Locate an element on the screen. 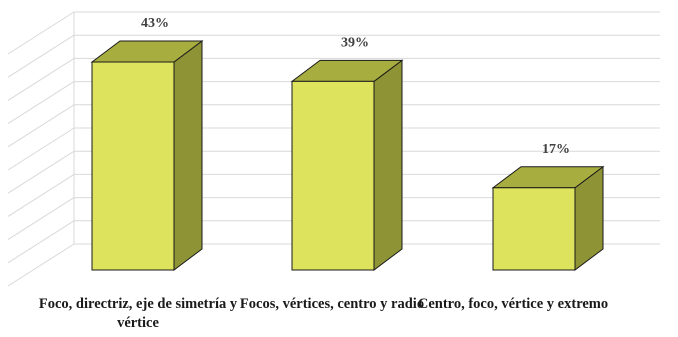  value-label-2: 39% is located at coordinates (355, 42).